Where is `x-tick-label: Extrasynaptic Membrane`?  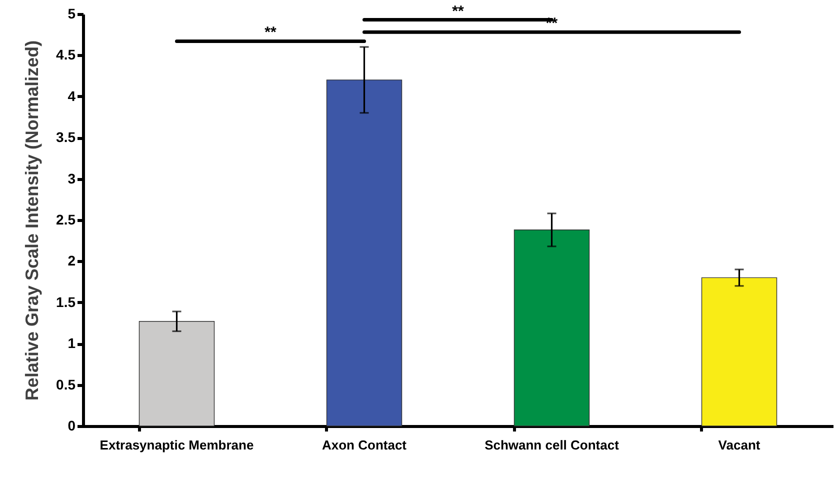 x-tick-label: Extrasynaptic Membrane is located at coordinates (177, 445).